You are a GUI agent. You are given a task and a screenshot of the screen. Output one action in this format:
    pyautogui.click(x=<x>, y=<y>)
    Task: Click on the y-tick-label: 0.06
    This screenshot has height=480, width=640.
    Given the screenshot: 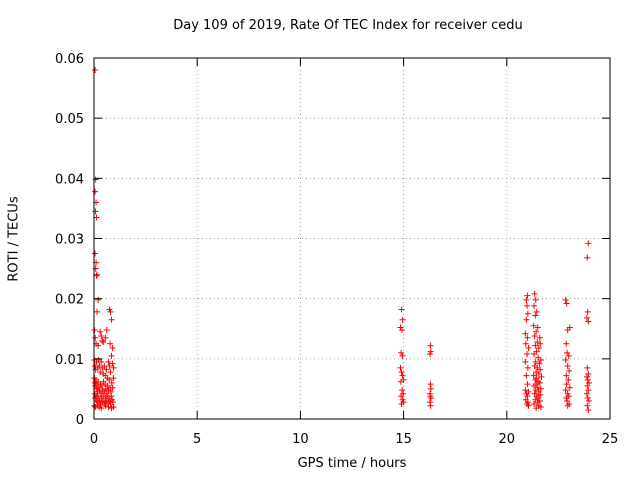 What is the action you would take?
    pyautogui.click(x=69, y=59)
    